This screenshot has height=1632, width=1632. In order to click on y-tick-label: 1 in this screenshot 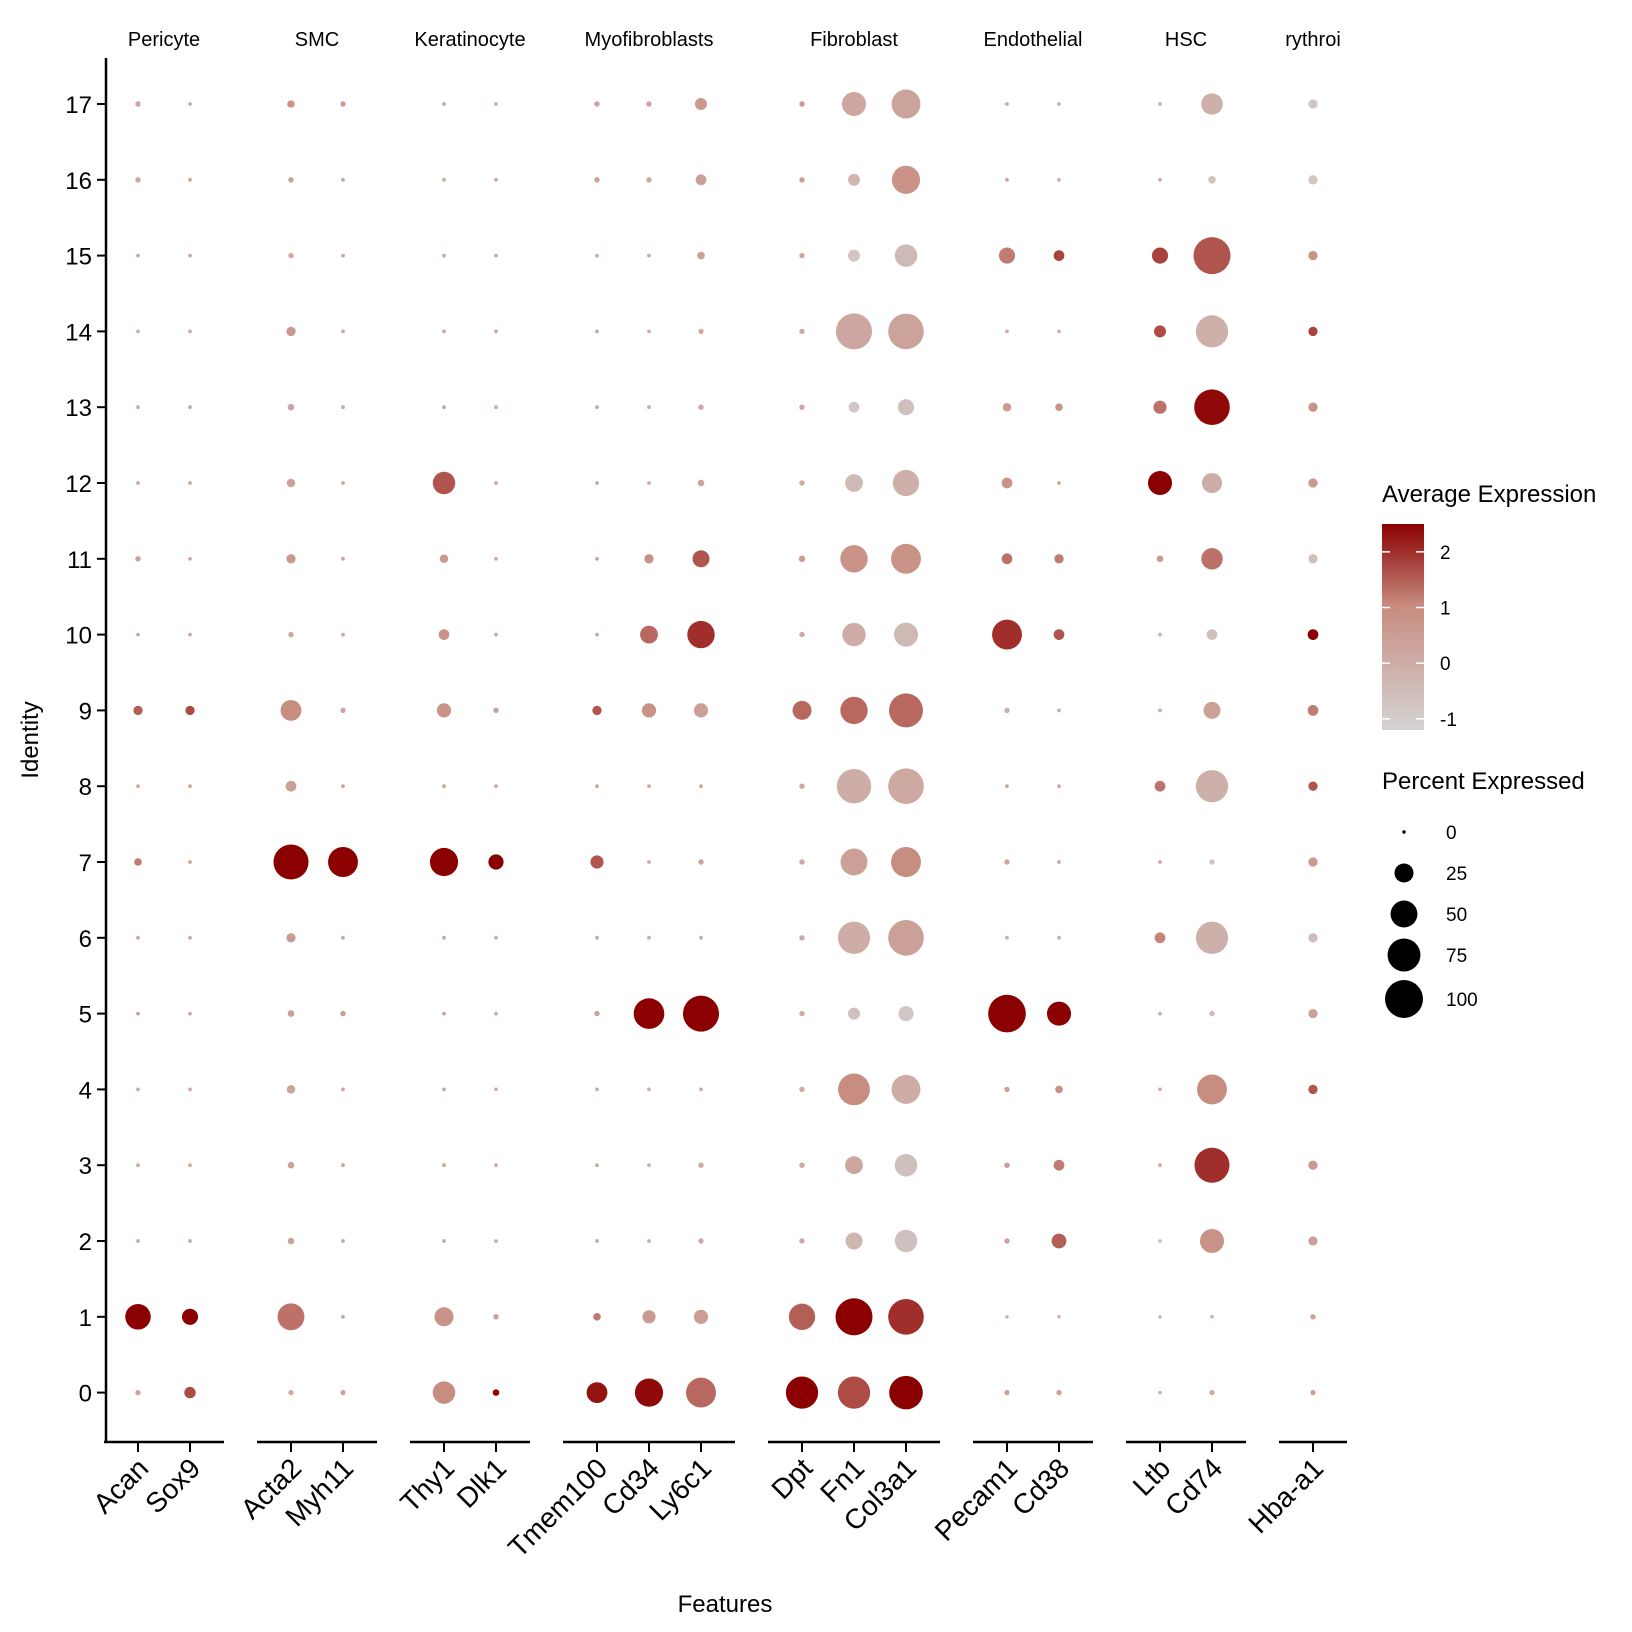, I will do `click(85, 1318)`.